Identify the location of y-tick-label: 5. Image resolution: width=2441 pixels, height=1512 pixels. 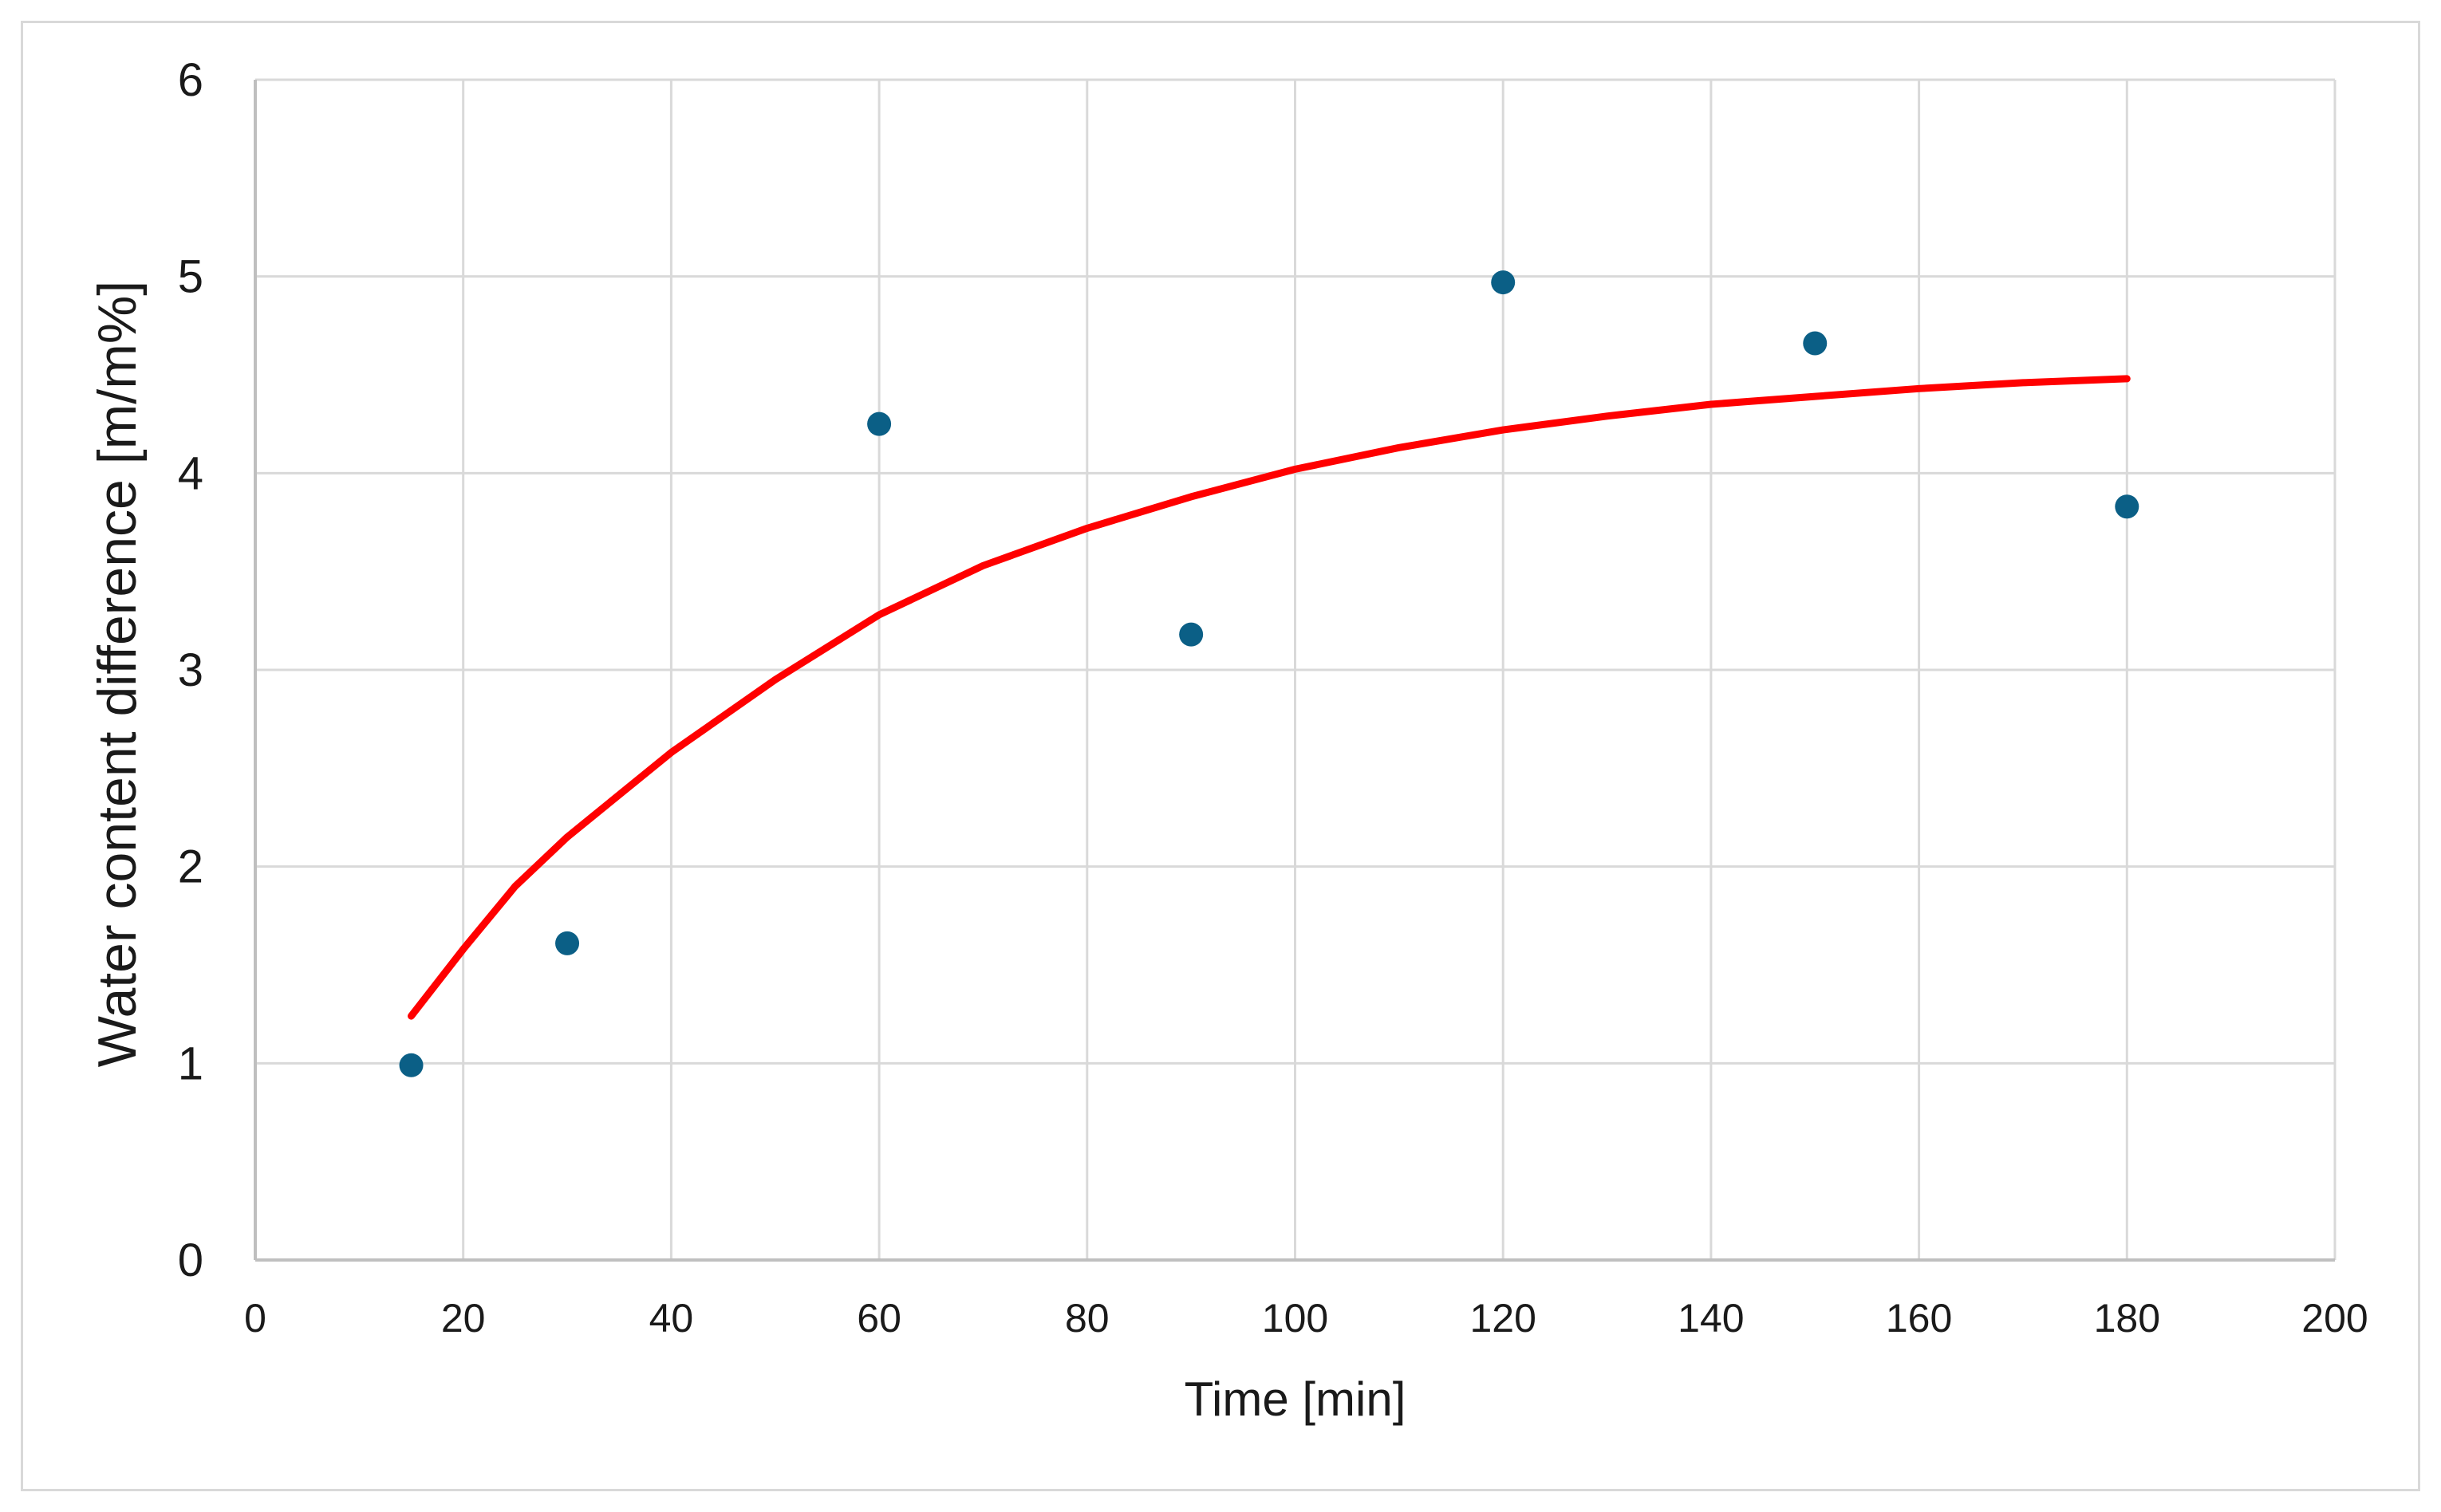
(190, 277).